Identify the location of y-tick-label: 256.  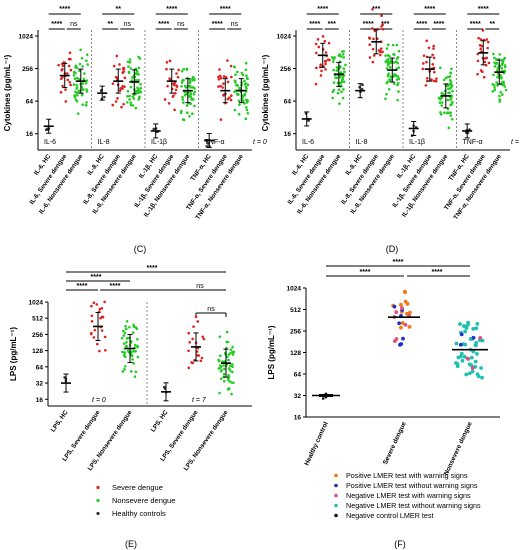
(295, 332).